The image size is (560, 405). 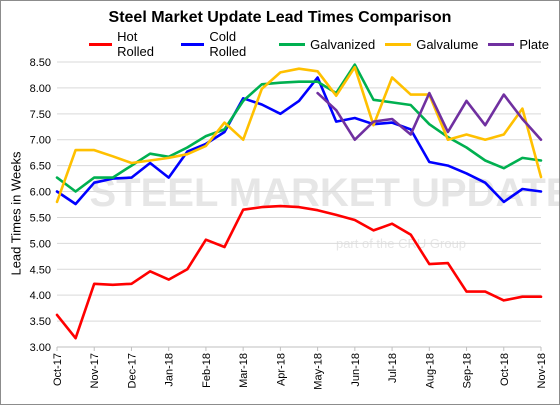 I want to click on x-tick-label: Jul-18, so click(x=393, y=368).